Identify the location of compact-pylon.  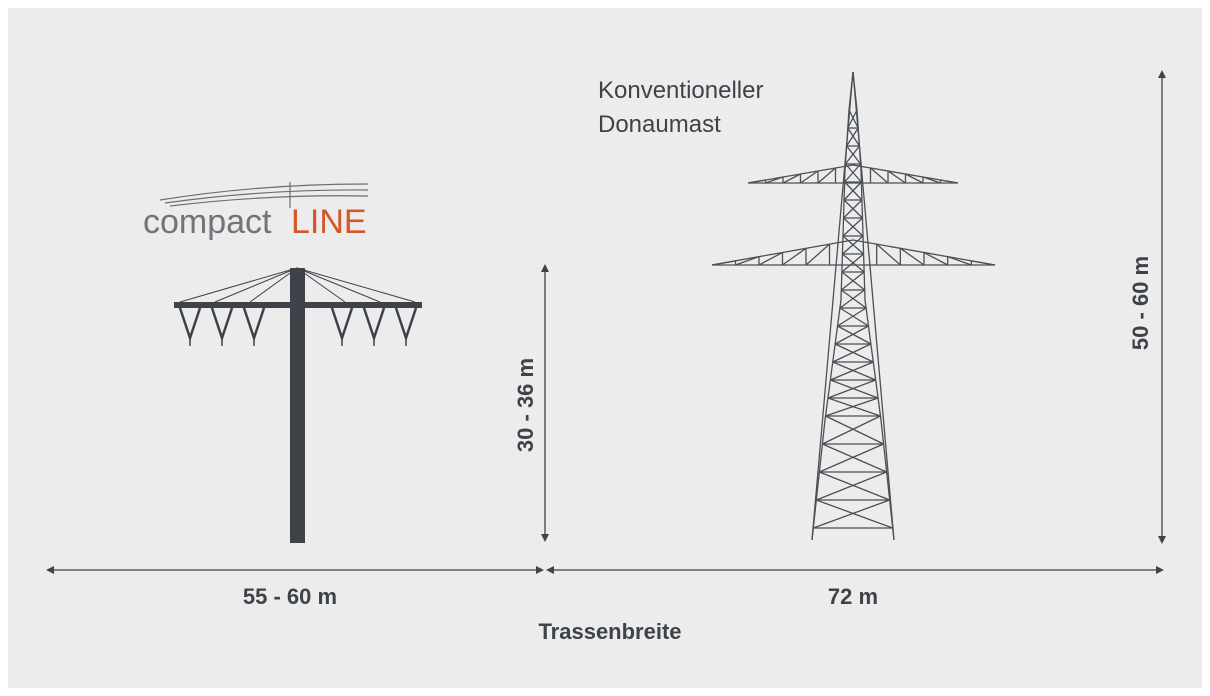
(298, 405).